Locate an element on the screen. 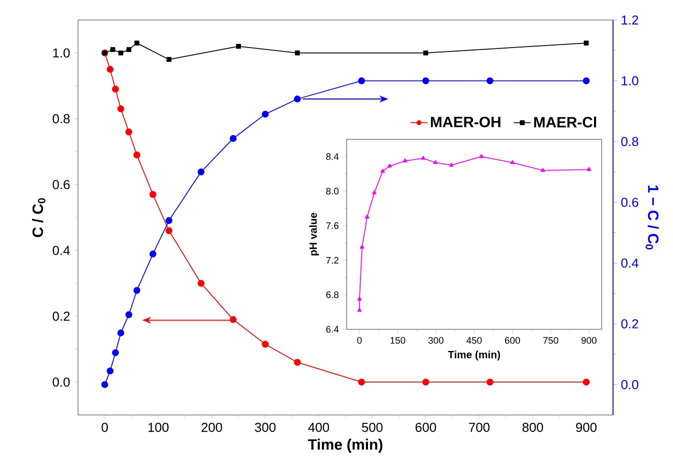 This screenshot has height=467, width=673. y2-axis-title: 1 − C / C$_{0}$ is located at coordinates (652, 218).